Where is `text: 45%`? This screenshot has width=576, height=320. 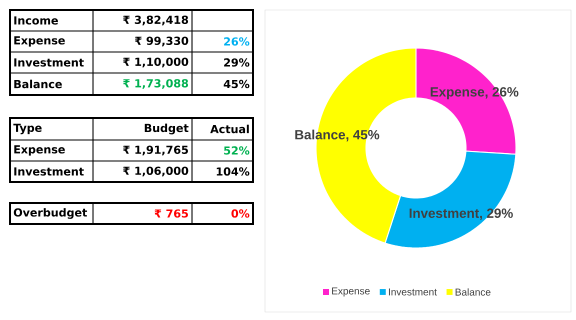
text: 45% is located at coordinates (237, 84).